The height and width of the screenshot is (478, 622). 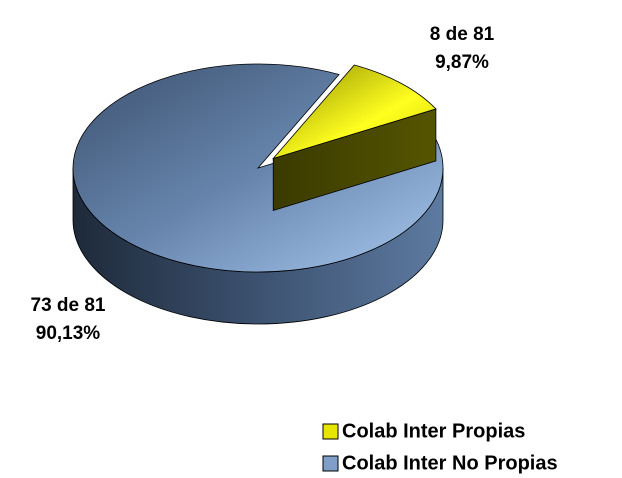 What do you see at coordinates (354, 112) in the screenshot?
I see `slice` at bounding box center [354, 112].